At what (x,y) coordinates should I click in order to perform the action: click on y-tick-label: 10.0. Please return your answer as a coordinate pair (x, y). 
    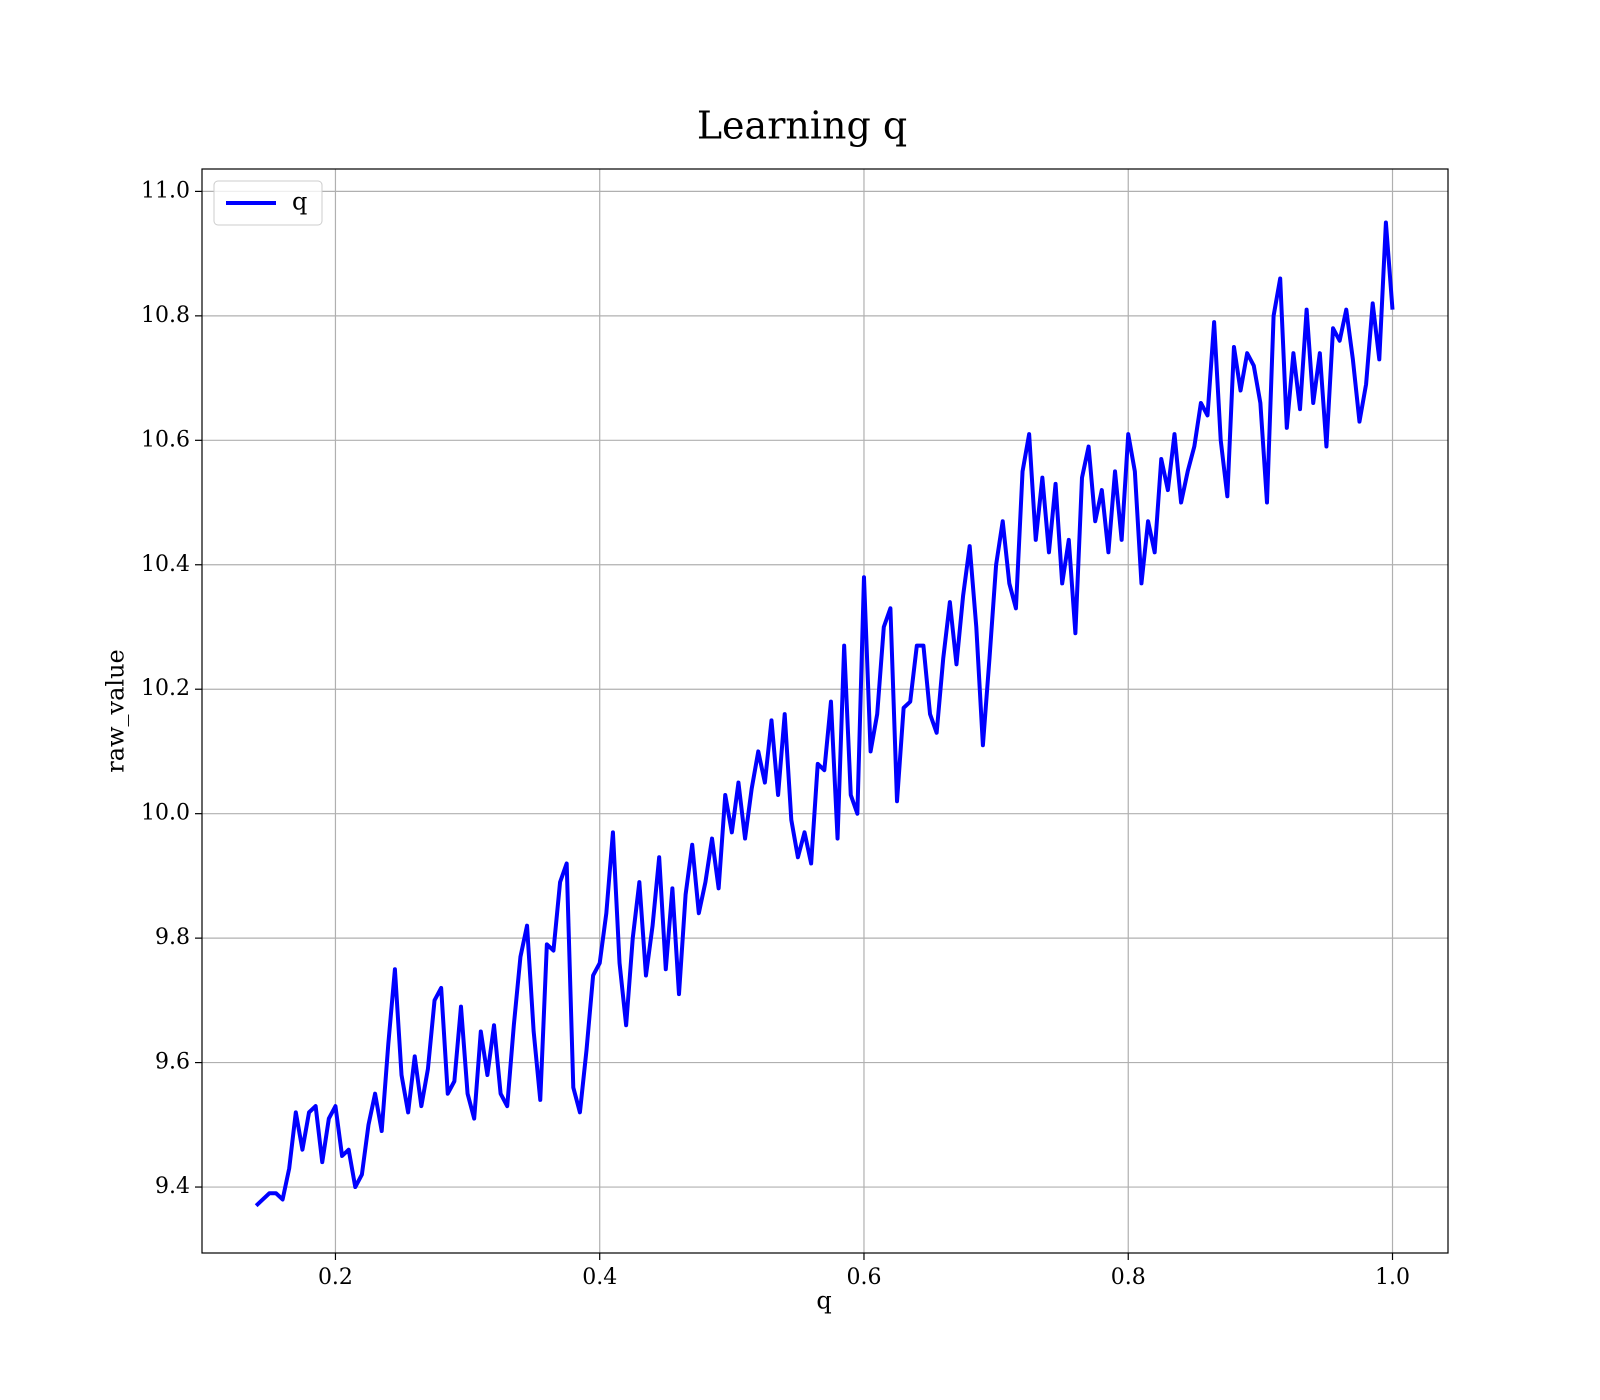
    Looking at the image, I should click on (165, 813).